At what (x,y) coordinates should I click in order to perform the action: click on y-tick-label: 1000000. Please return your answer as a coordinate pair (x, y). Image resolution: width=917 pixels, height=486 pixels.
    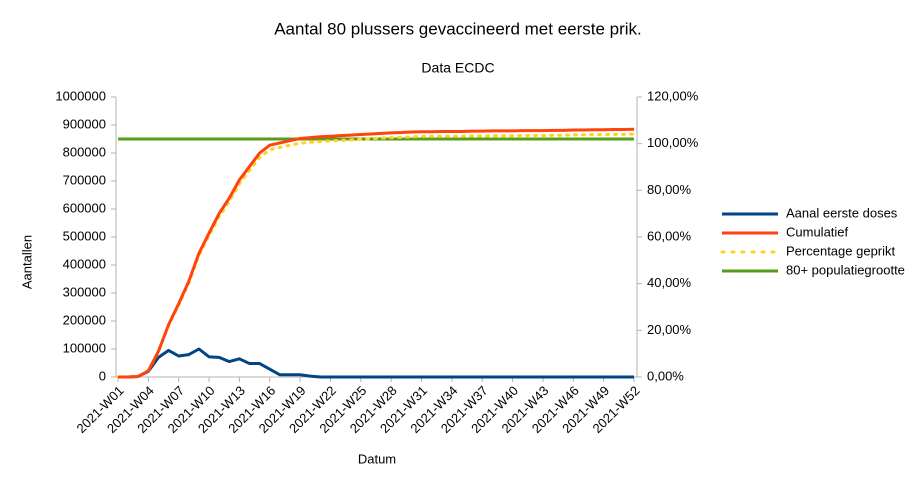
    Looking at the image, I should click on (80, 95).